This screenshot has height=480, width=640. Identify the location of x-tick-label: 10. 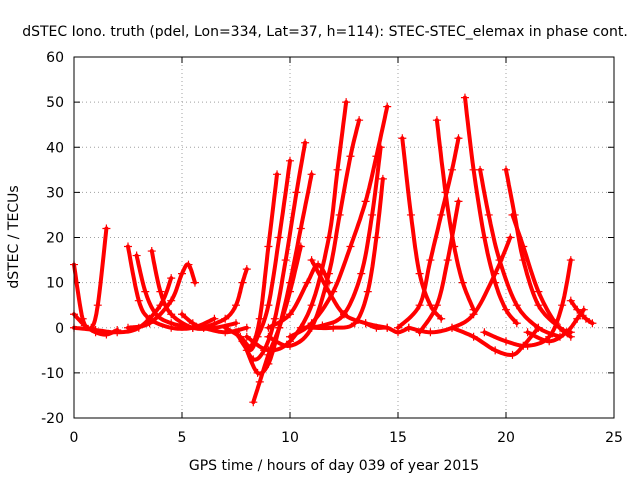
(290, 438).